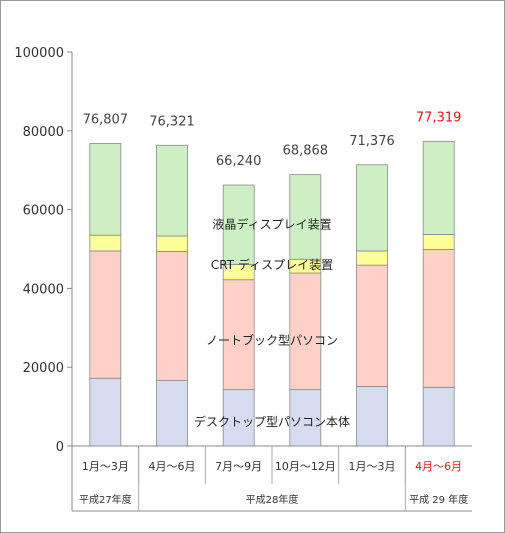 This screenshot has height=533, width=505. Describe the element at coordinates (439, 117) in the screenshot. I see `total-label: 77,319` at that location.